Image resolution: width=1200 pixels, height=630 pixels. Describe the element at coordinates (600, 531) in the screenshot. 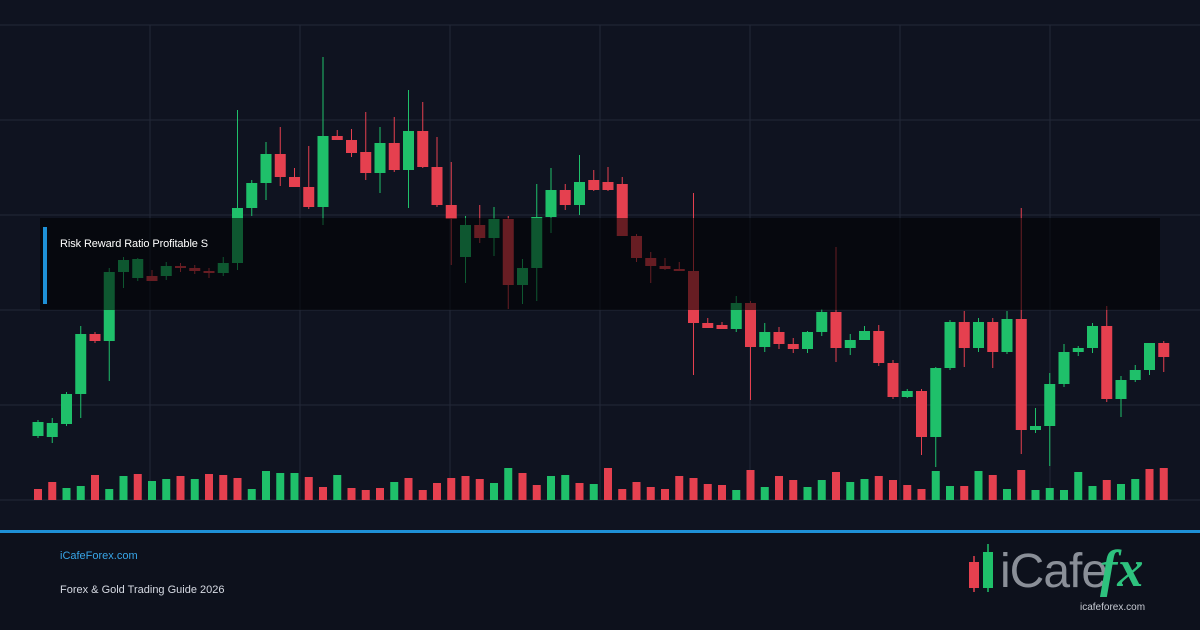

I see `footer-divider` at that location.